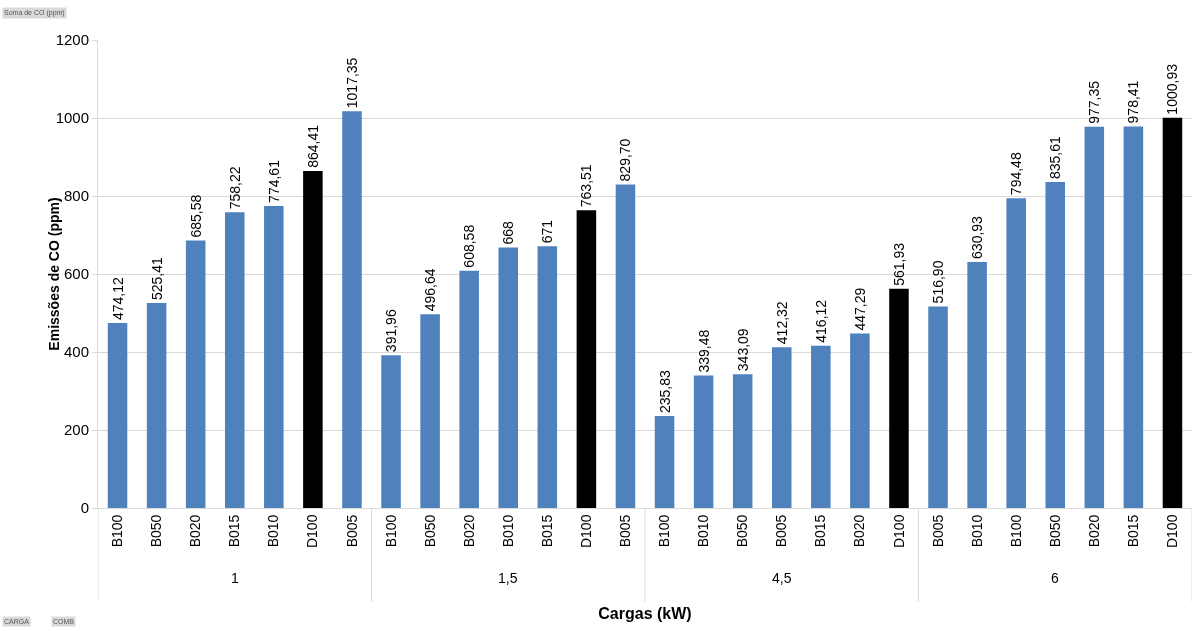 Image resolution: width=1197 pixels, height=631 pixels. Describe the element at coordinates (782, 578) in the screenshot. I see `text: 4,5` at that location.